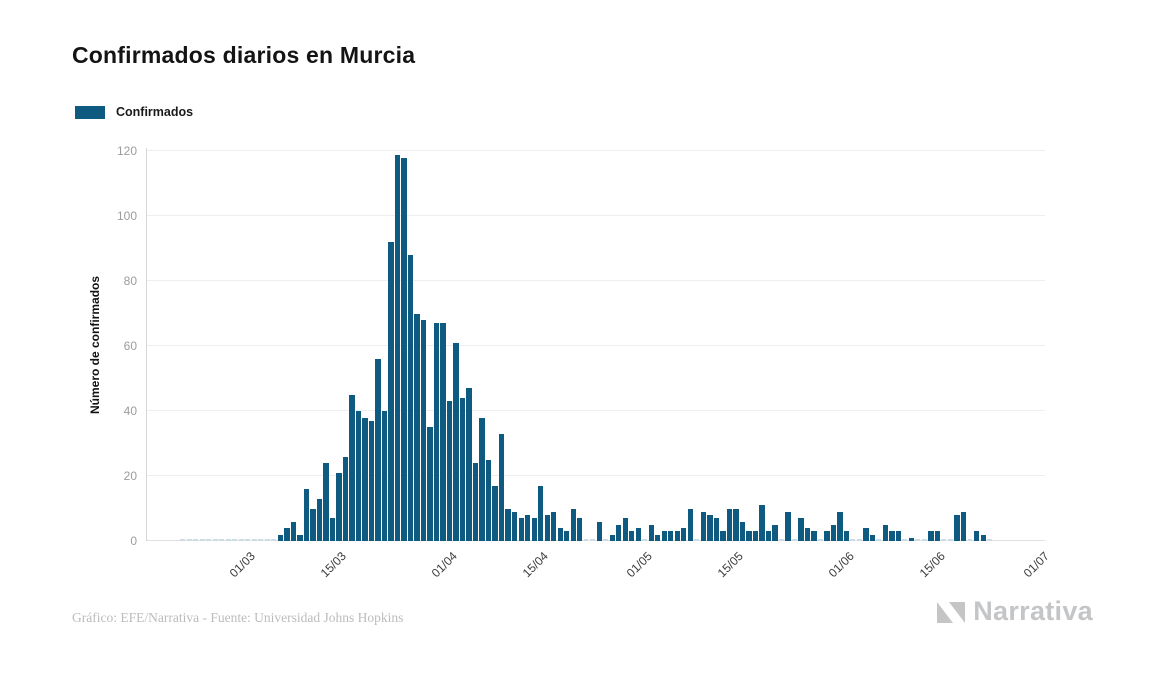 The image size is (1157, 674). What do you see at coordinates (535, 565) in the screenshot?
I see `x-tick-label: 15/04` at bounding box center [535, 565].